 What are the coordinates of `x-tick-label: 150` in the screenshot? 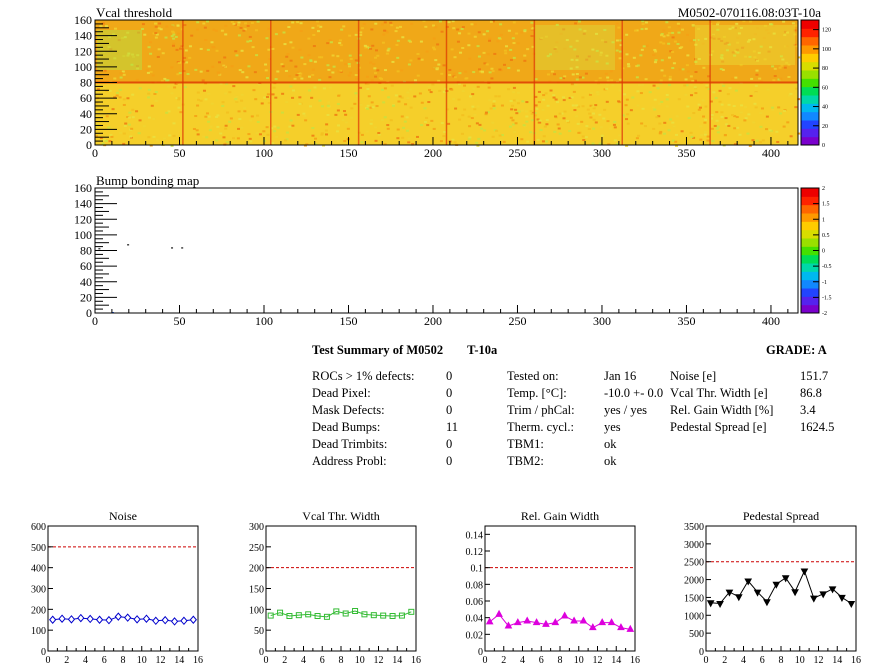 It's located at (348, 321).